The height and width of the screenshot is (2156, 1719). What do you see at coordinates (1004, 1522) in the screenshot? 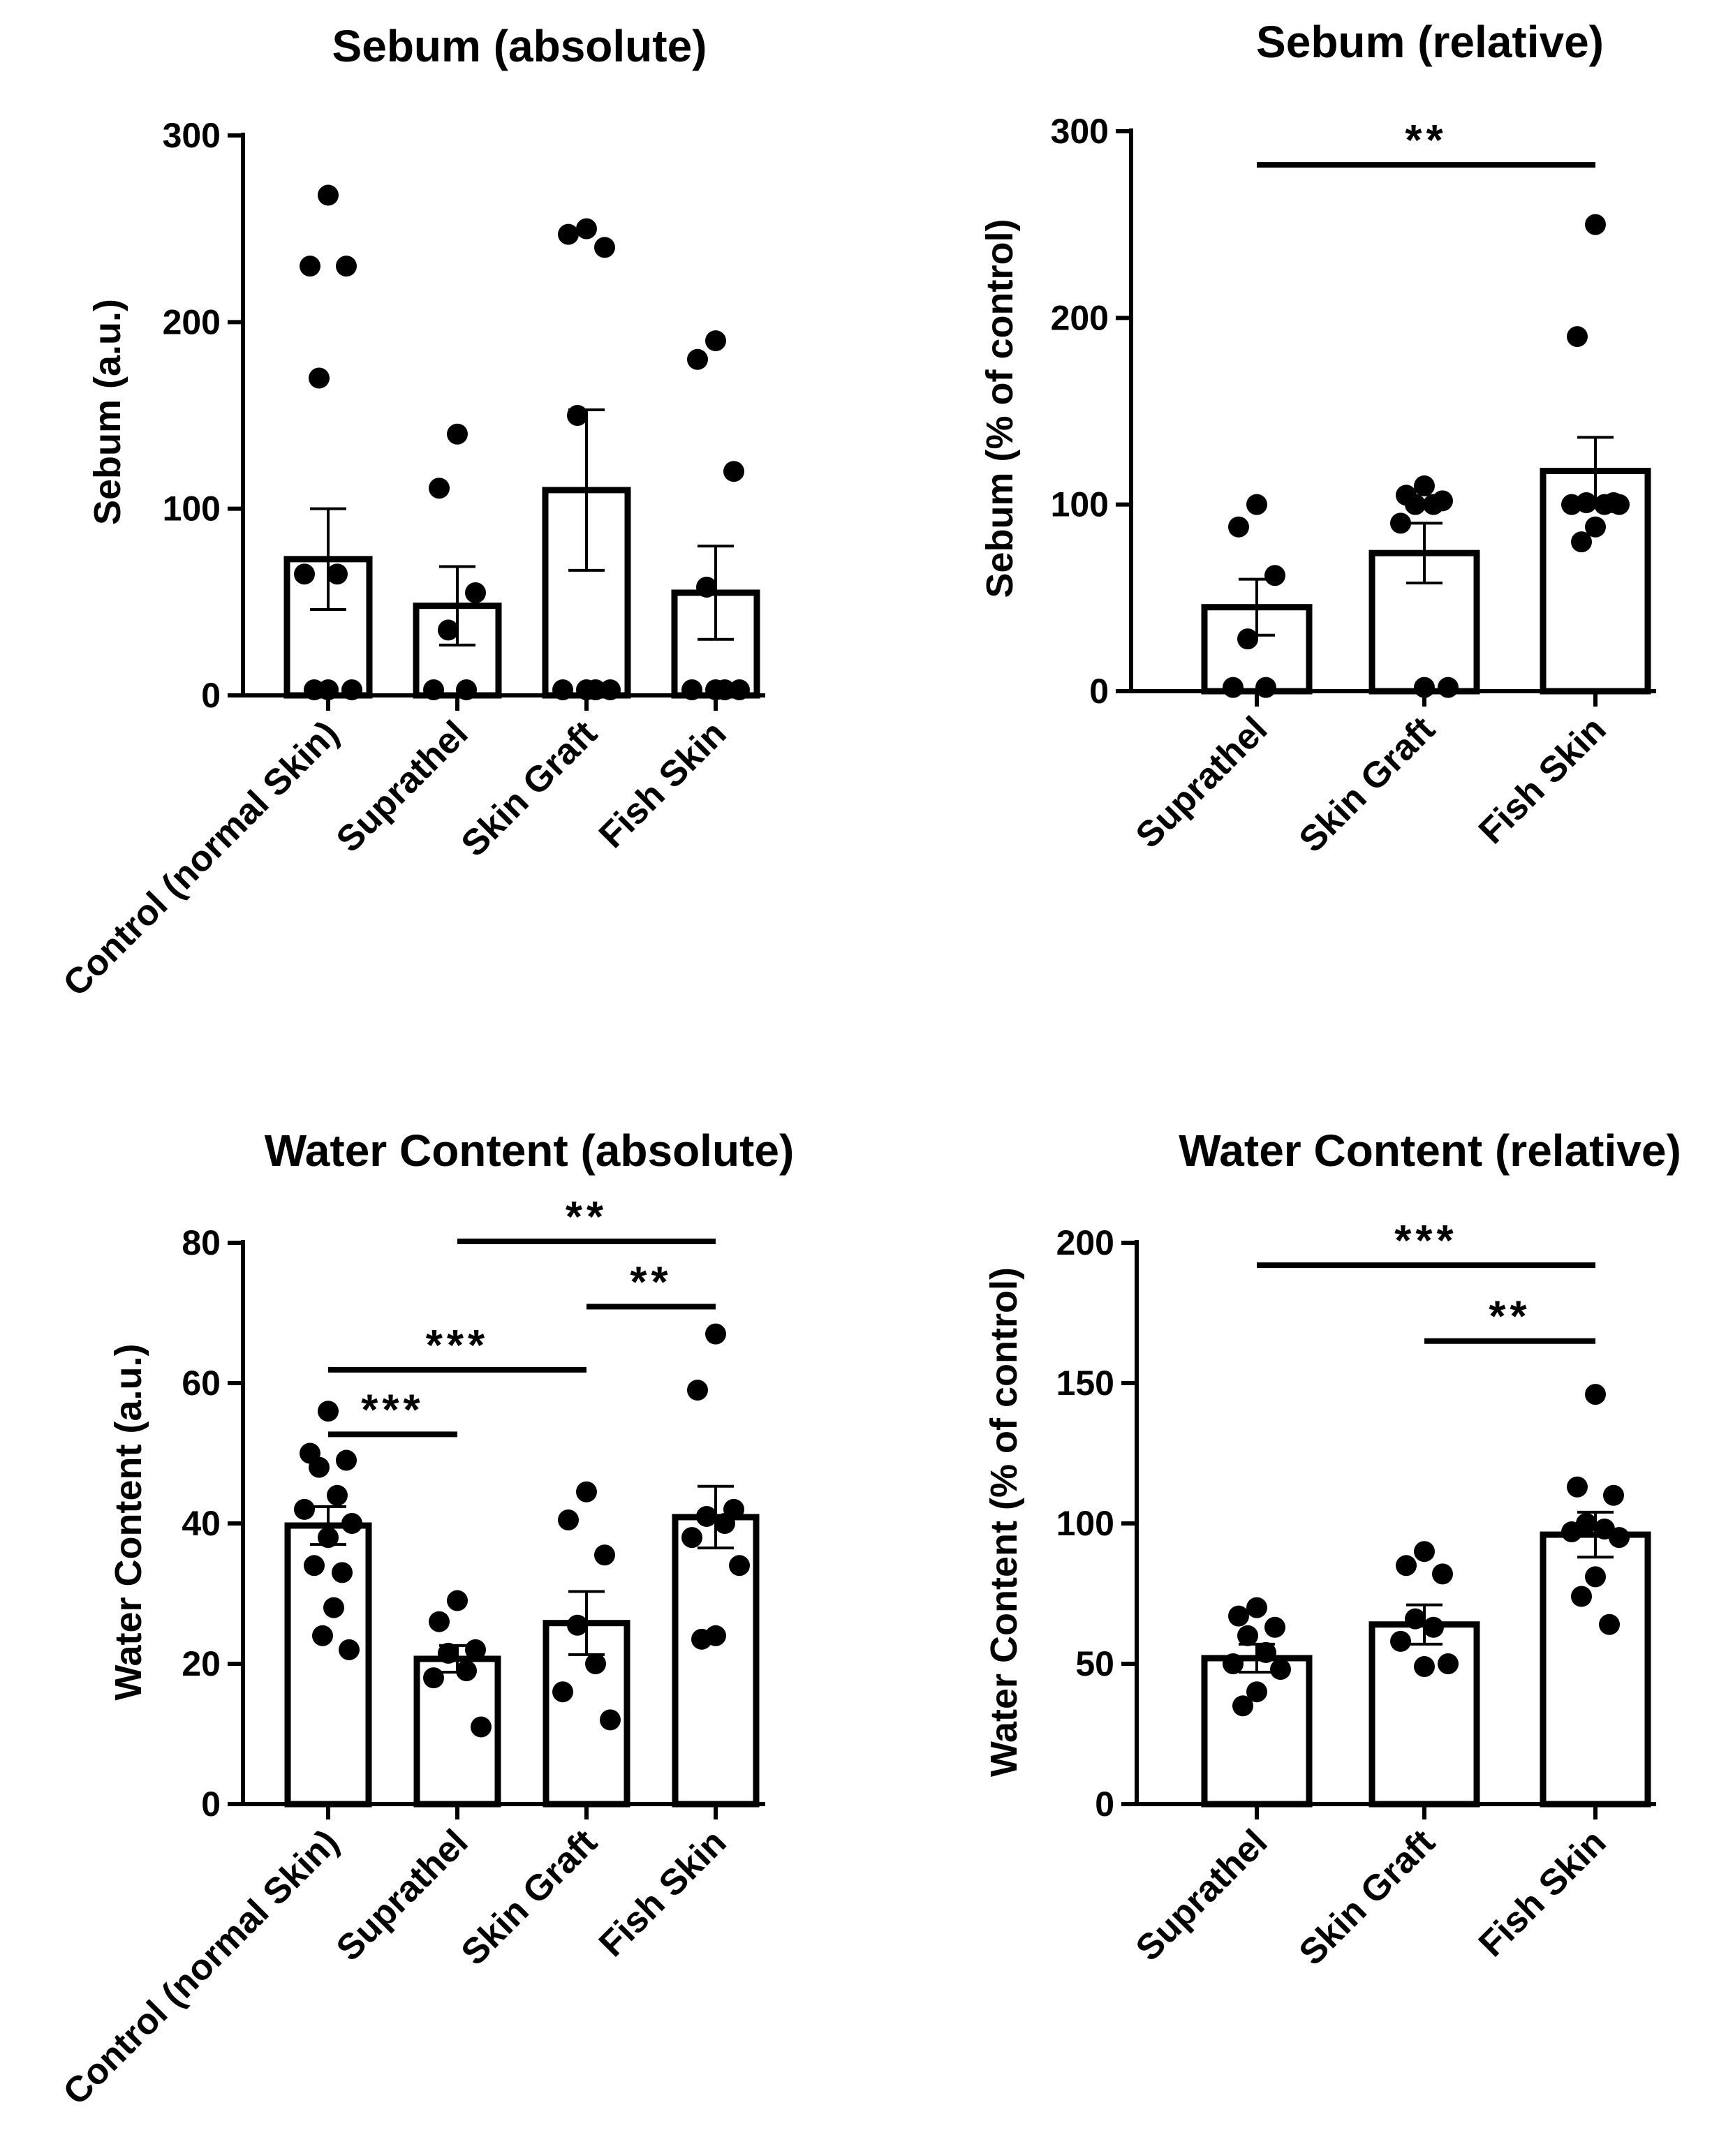
I see `y-axis-label: Water Content (% of control)` at bounding box center [1004, 1522].